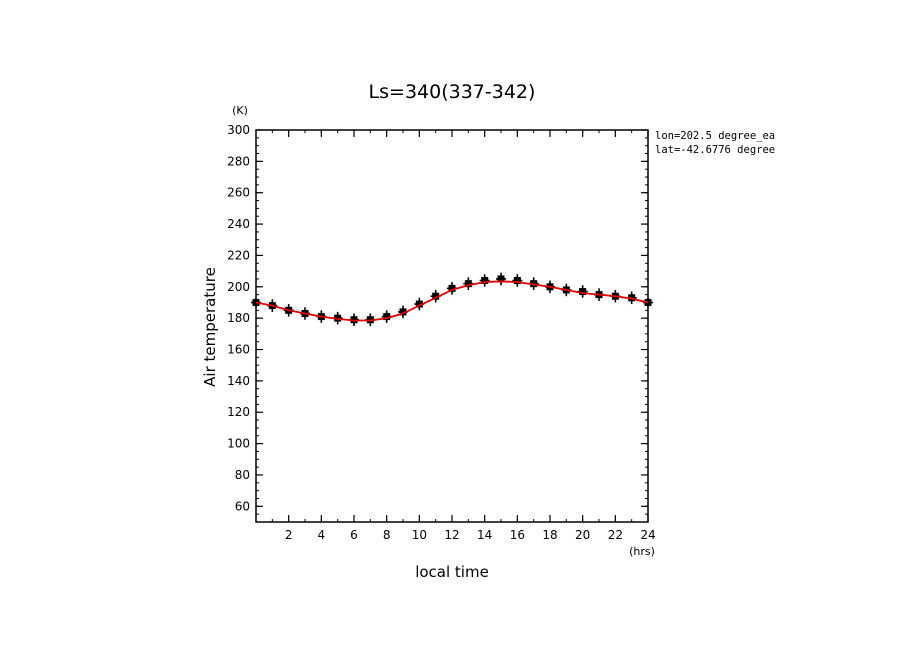 Image resolution: width=904 pixels, height=654 pixels. I want to click on y-tick-label: 100, so click(238, 444).